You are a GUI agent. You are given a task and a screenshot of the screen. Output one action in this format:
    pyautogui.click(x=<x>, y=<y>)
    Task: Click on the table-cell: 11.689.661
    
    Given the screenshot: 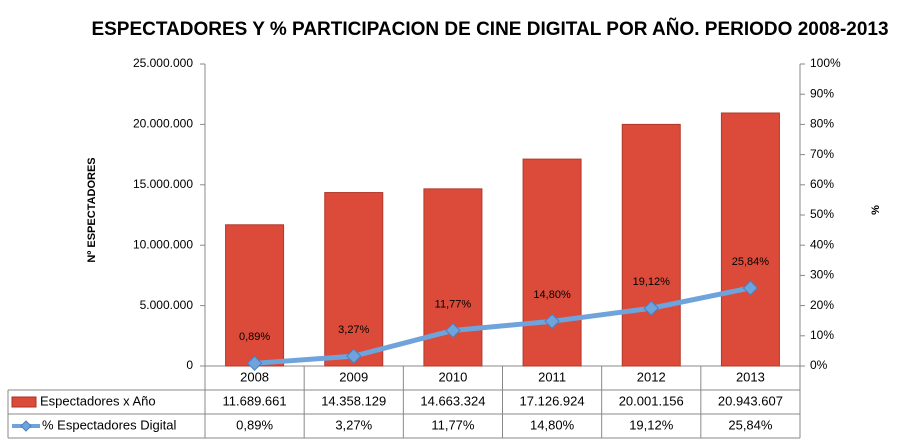 What is the action you would take?
    pyautogui.click(x=255, y=400)
    